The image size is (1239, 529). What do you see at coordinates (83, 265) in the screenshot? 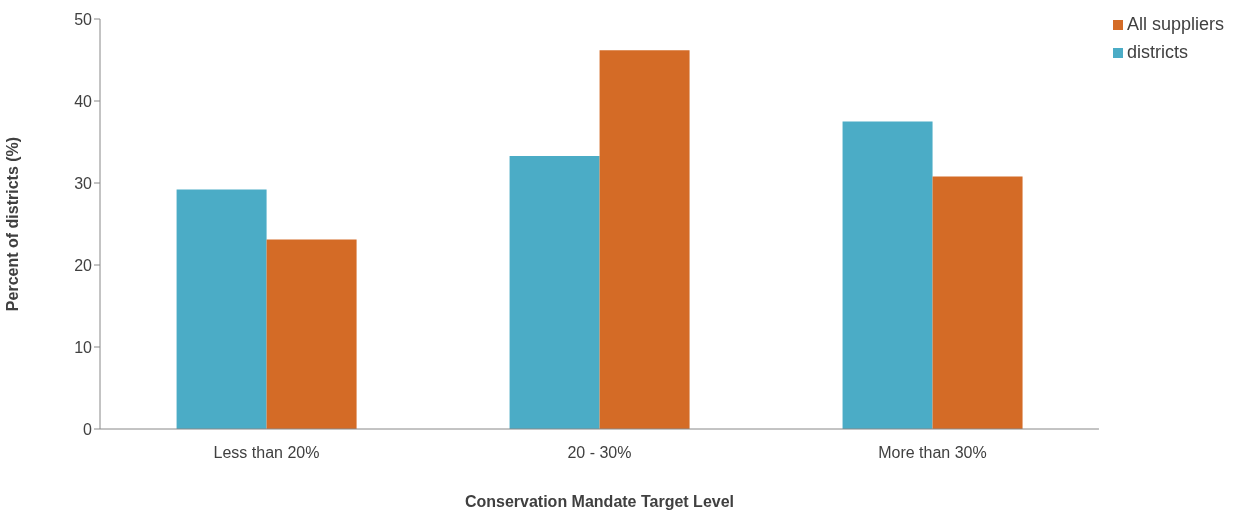
I see `y-tick-label: 20` at bounding box center [83, 265].